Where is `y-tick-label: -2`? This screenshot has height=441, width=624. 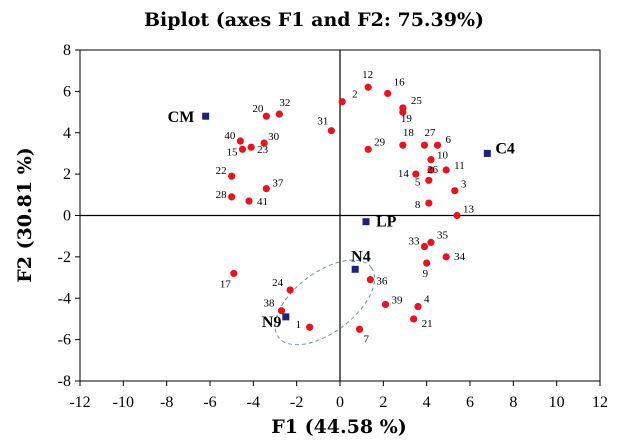
y-tick-label: -2 is located at coordinates (64, 257).